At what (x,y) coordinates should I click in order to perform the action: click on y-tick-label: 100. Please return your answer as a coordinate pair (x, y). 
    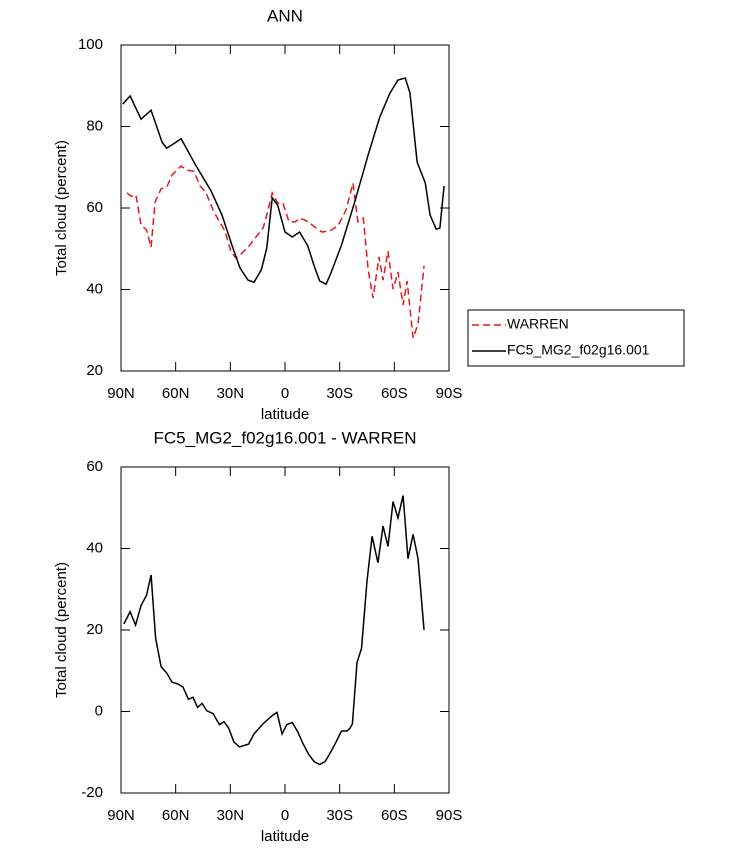
    Looking at the image, I should click on (90, 44).